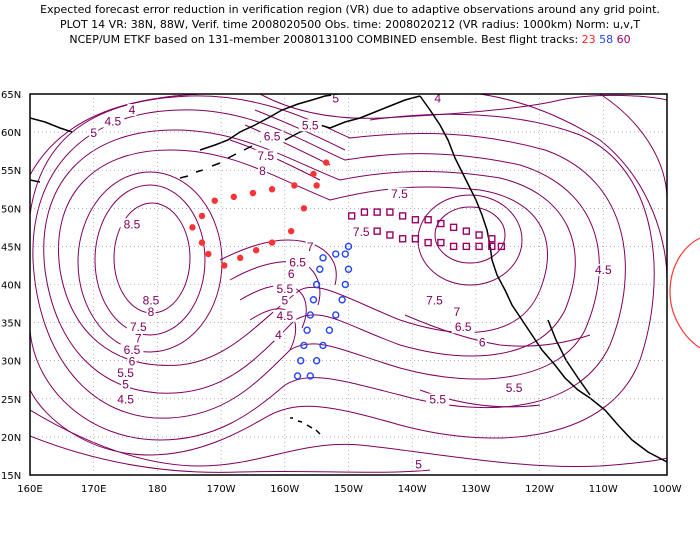  Describe the element at coordinates (284, 489) in the screenshot. I see `lon-tick-label: 160W` at that location.